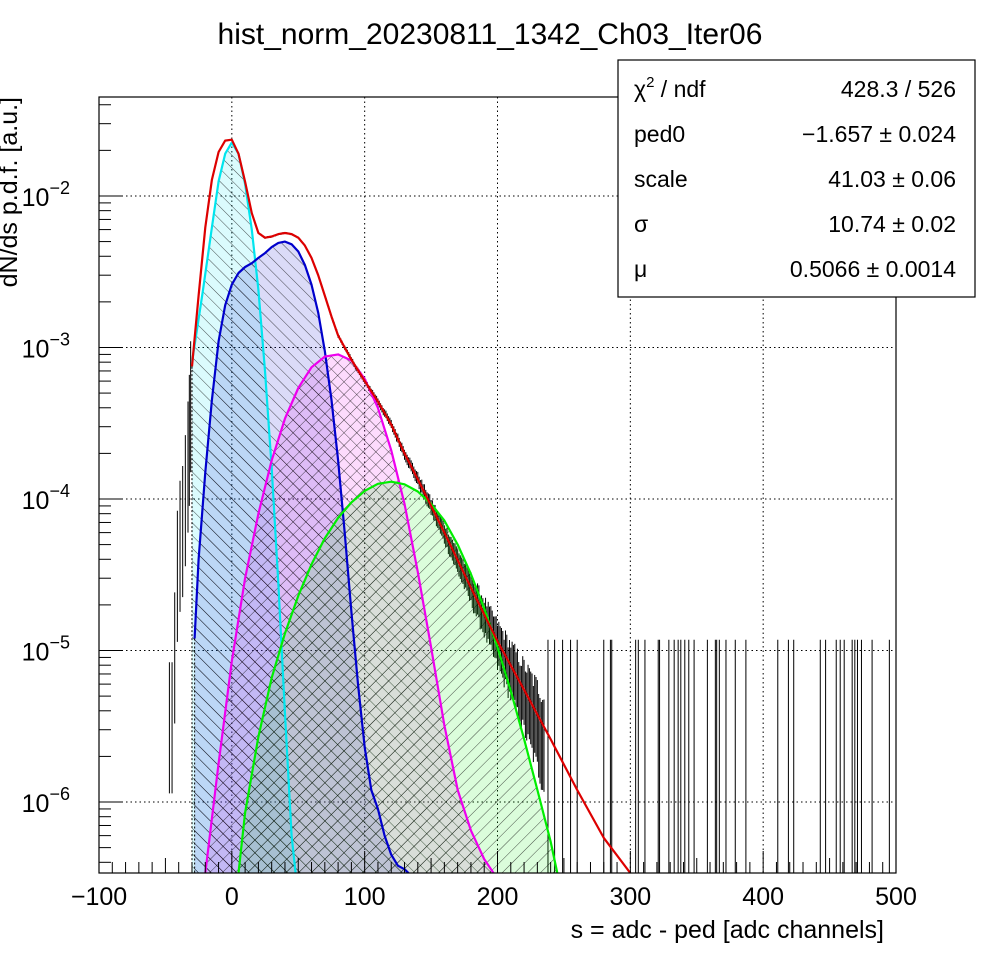 The width and height of the screenshot is (996, 972). What do you see at coordinates (365, 897) in the screenshot?
I see `x-tick-label: 100` at bounding box center [365, 897].